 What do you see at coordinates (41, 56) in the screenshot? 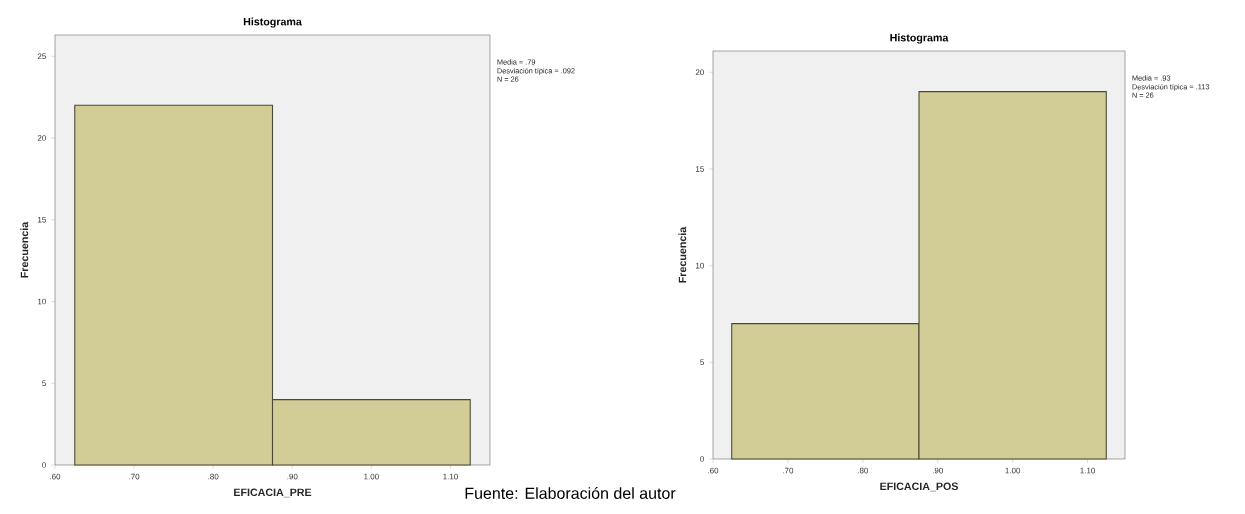
I see `y-tick-label: 25` at bounding box center [41, 56].